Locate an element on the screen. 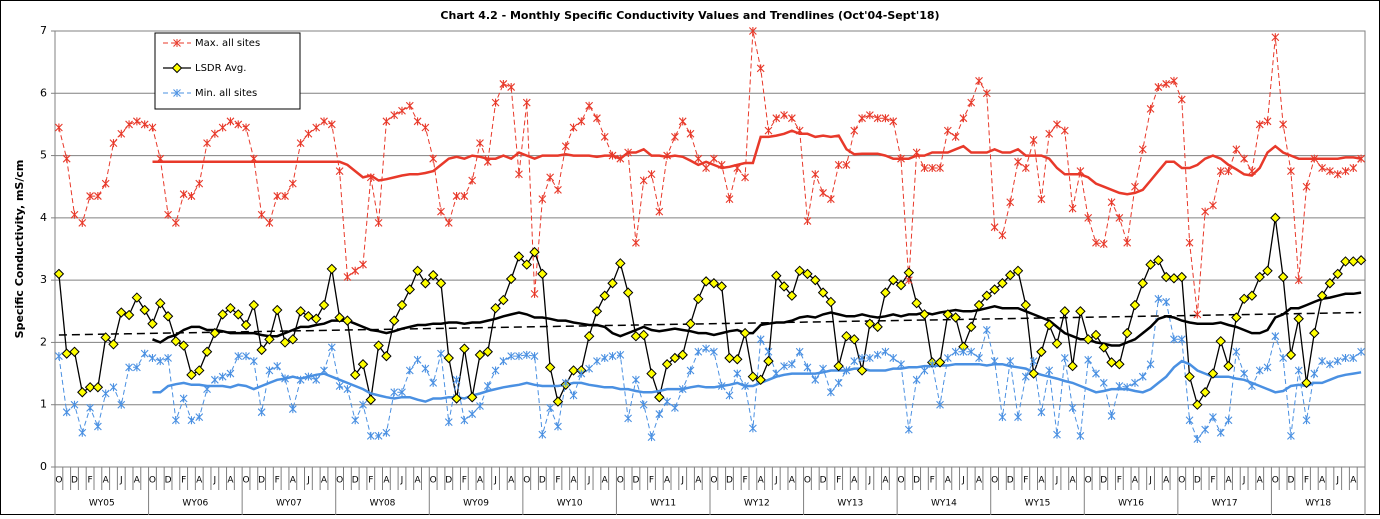 Image resolution: width=1380 pixels, height=519 pixels. x-tick-label: O is located at coordinates (1181, 481).